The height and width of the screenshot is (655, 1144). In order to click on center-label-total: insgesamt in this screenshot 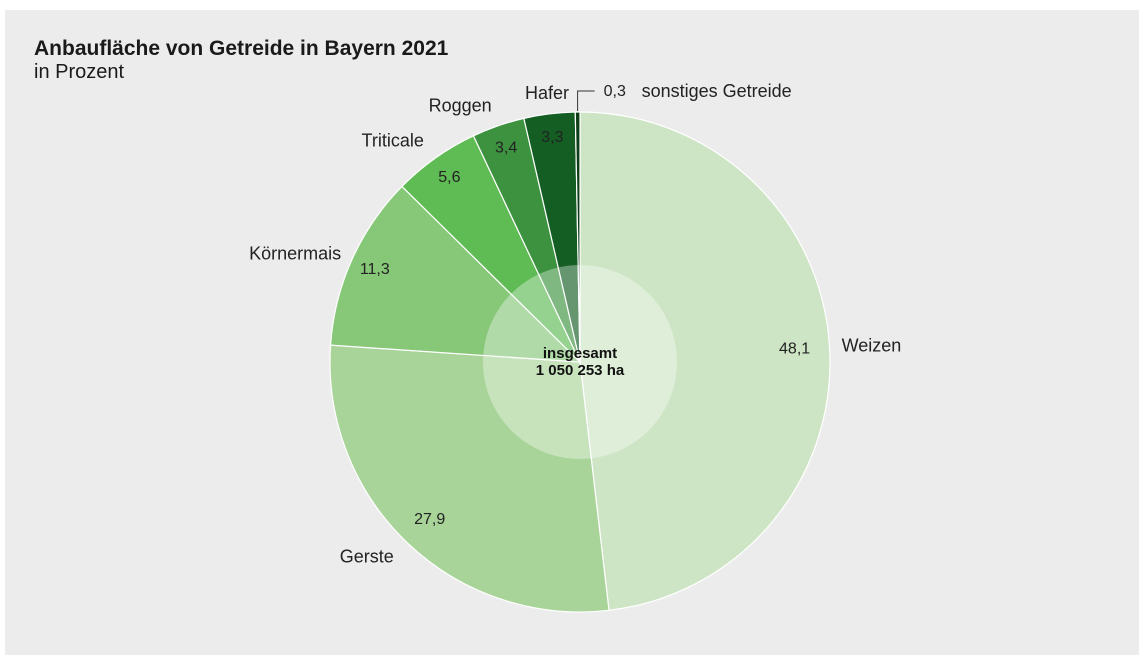, I will do `click(580, 353)`.